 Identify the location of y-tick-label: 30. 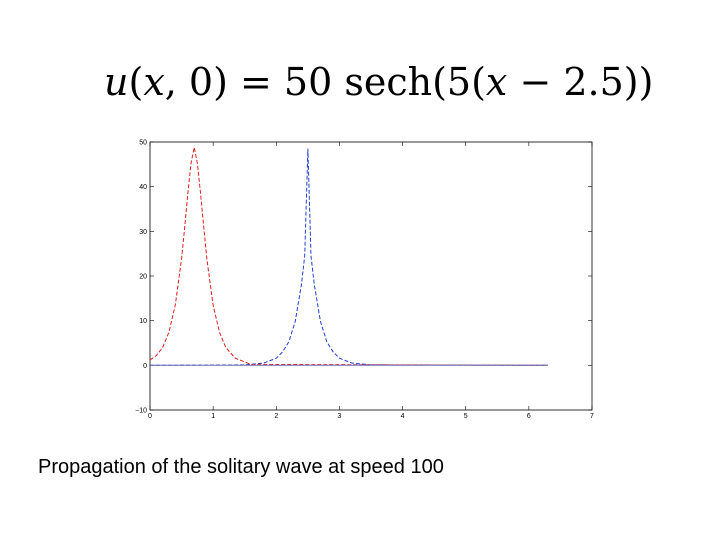
(143, 232).